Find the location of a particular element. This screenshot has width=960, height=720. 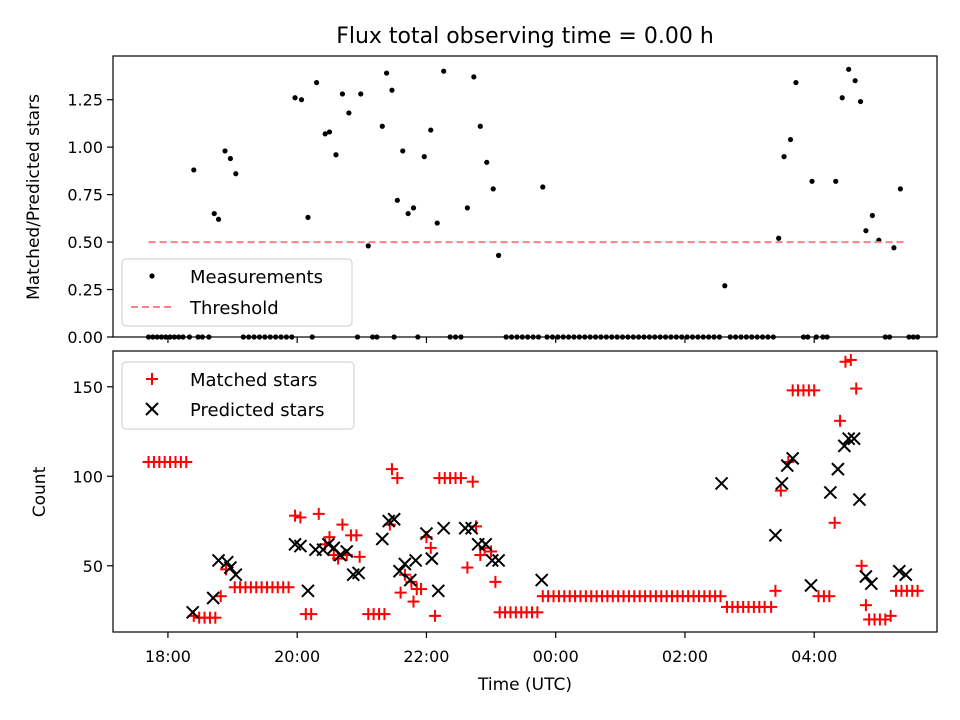

legend-measurements-label: Measurements is located at coordinates (256, 277).